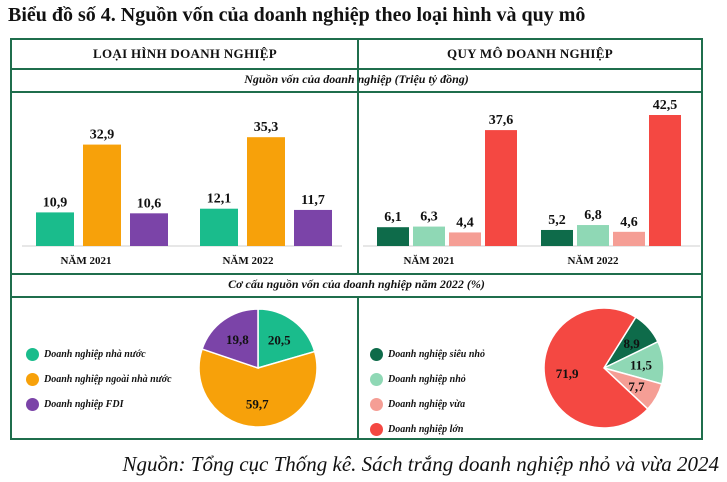 Image resolution: width=727 pixels, height=482 pixels. Describe the element at coordinates (632, 343) in the screenshot. I see `slice-label: 8,9` at that location.